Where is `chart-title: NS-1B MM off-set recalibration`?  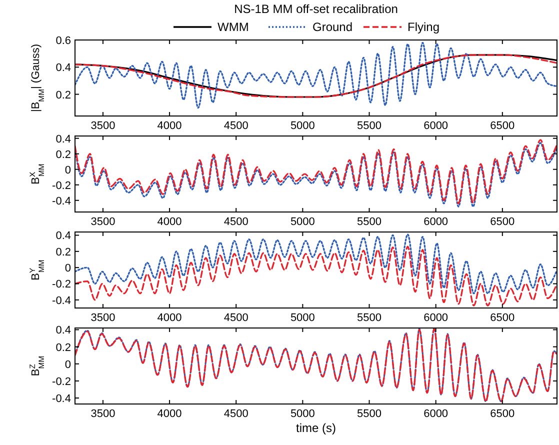 chart-title: NS-1B MM off-set recalibration is located at coordinates (316, 9).